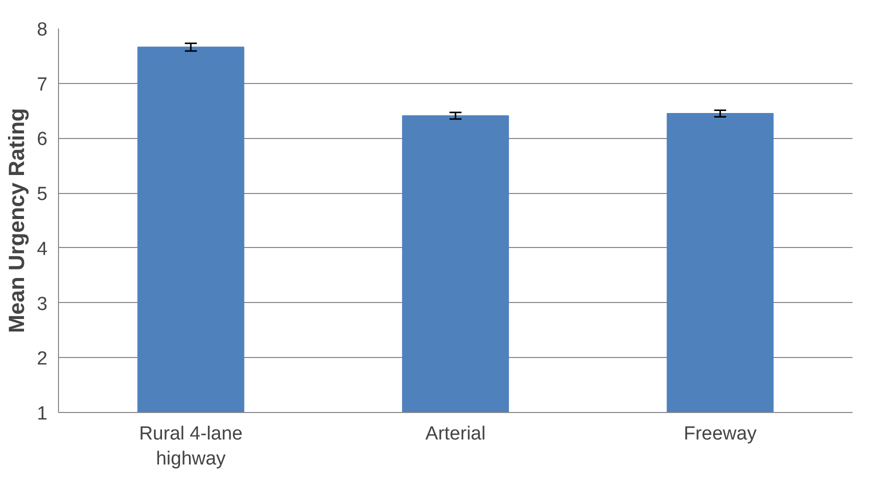  What do you see at coordinates (42, 304) in the screenshot?
I see `y-tick-label: 3` at bounding box center [42, 304].